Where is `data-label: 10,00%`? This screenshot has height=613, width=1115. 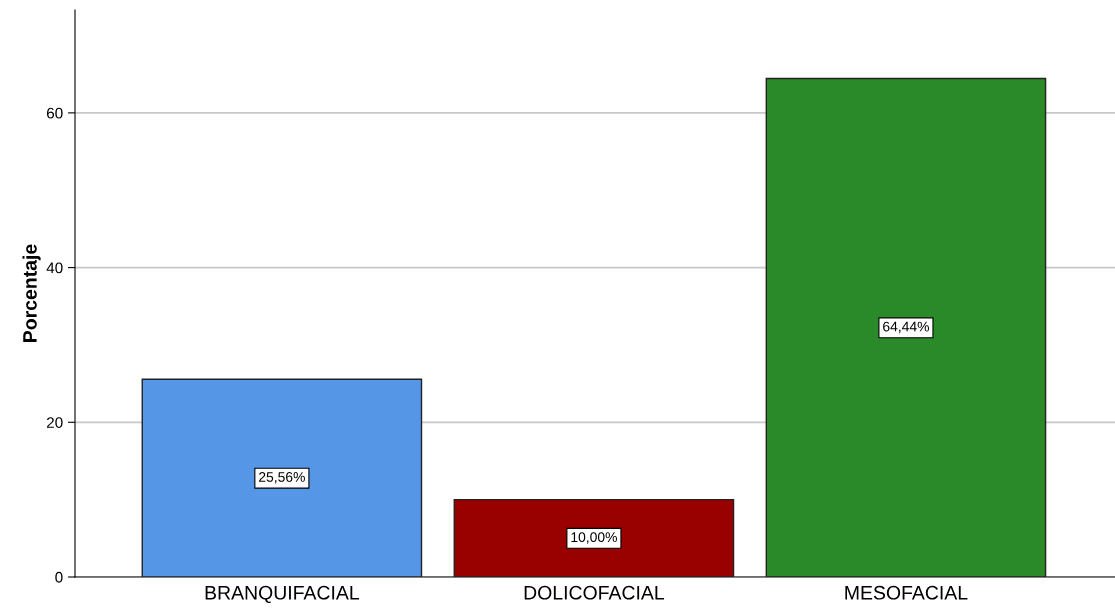 data-label: 10,00% is located at coordinates (594, 538).